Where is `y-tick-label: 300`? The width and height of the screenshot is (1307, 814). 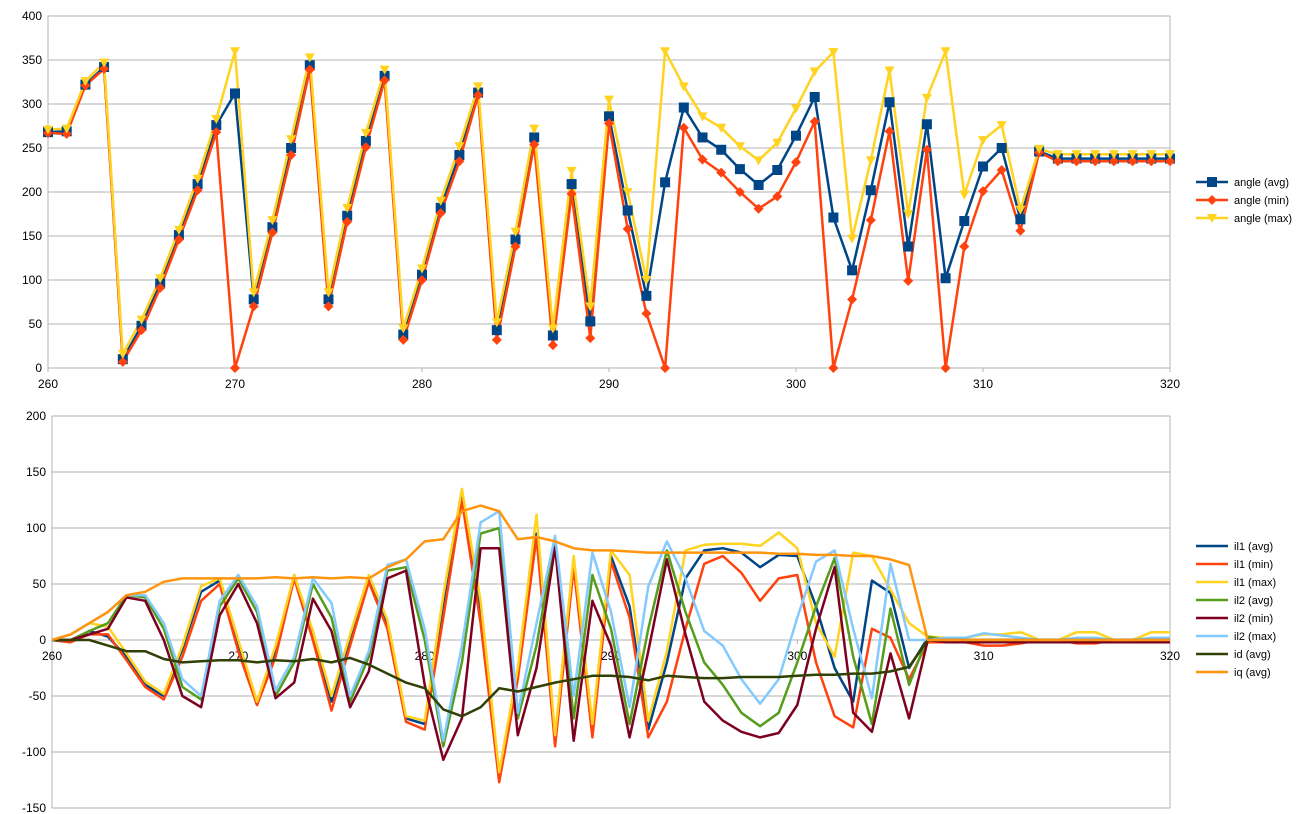
y-tick-label: 300 is located at coordinates (32, 104).